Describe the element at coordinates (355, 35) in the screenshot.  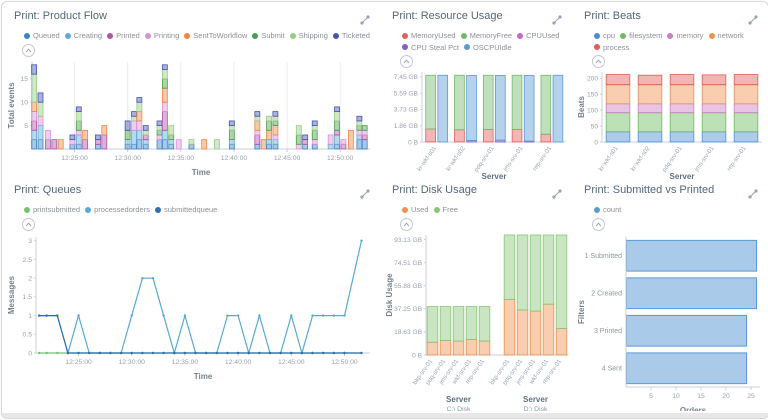
I see `legend-label: Ticketed` at that location.